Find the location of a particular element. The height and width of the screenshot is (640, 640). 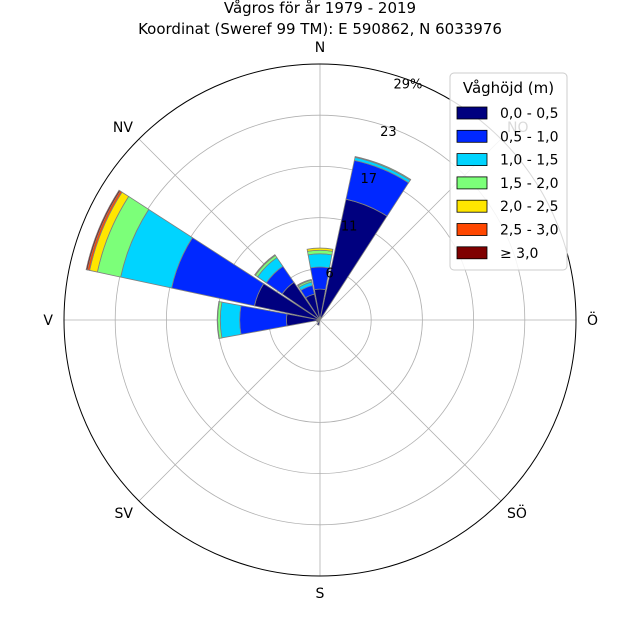

bar-segment-s4-b4 is located at coordinates (265, 265).